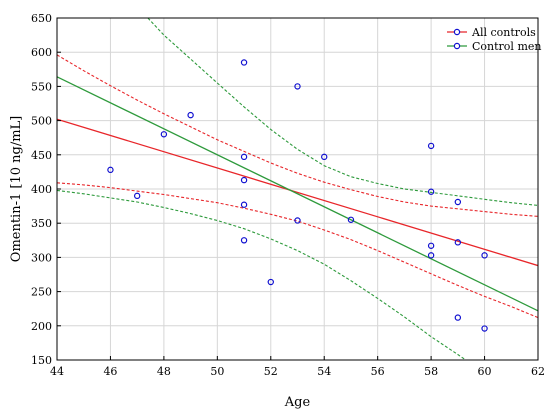 The width and height of the screenshot is (550, 418). What do you see at coordinates (506, 46) in the screenshot?
I see `legend-control-men-label: Control men` at bounding box center [506, 46].